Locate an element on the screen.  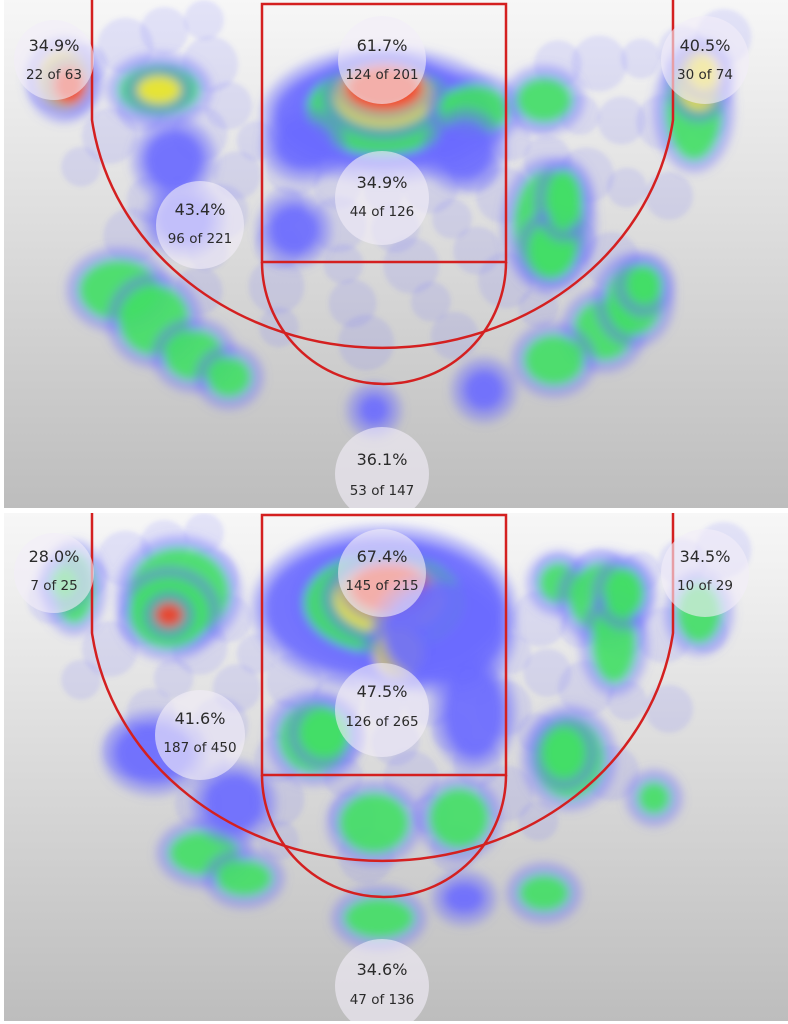
zone-count: 124 of 201 is located at coordinates (381, 75).